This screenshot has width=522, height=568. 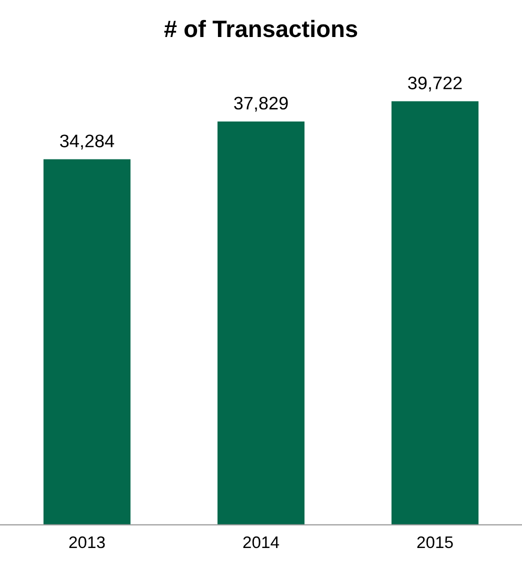 What do you see at coordinates (87, 542) in the screenshot?
I see `x-tick-label: 2013` at bounding box center [87, 542].